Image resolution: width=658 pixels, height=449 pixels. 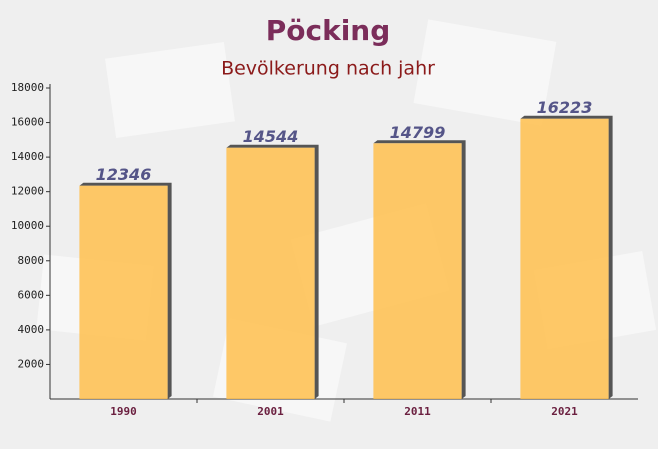 What do you see at coordinates (27, 191) in the screenshot?
I see `y-tick-label: 12000` at bounding box center [27, 191].